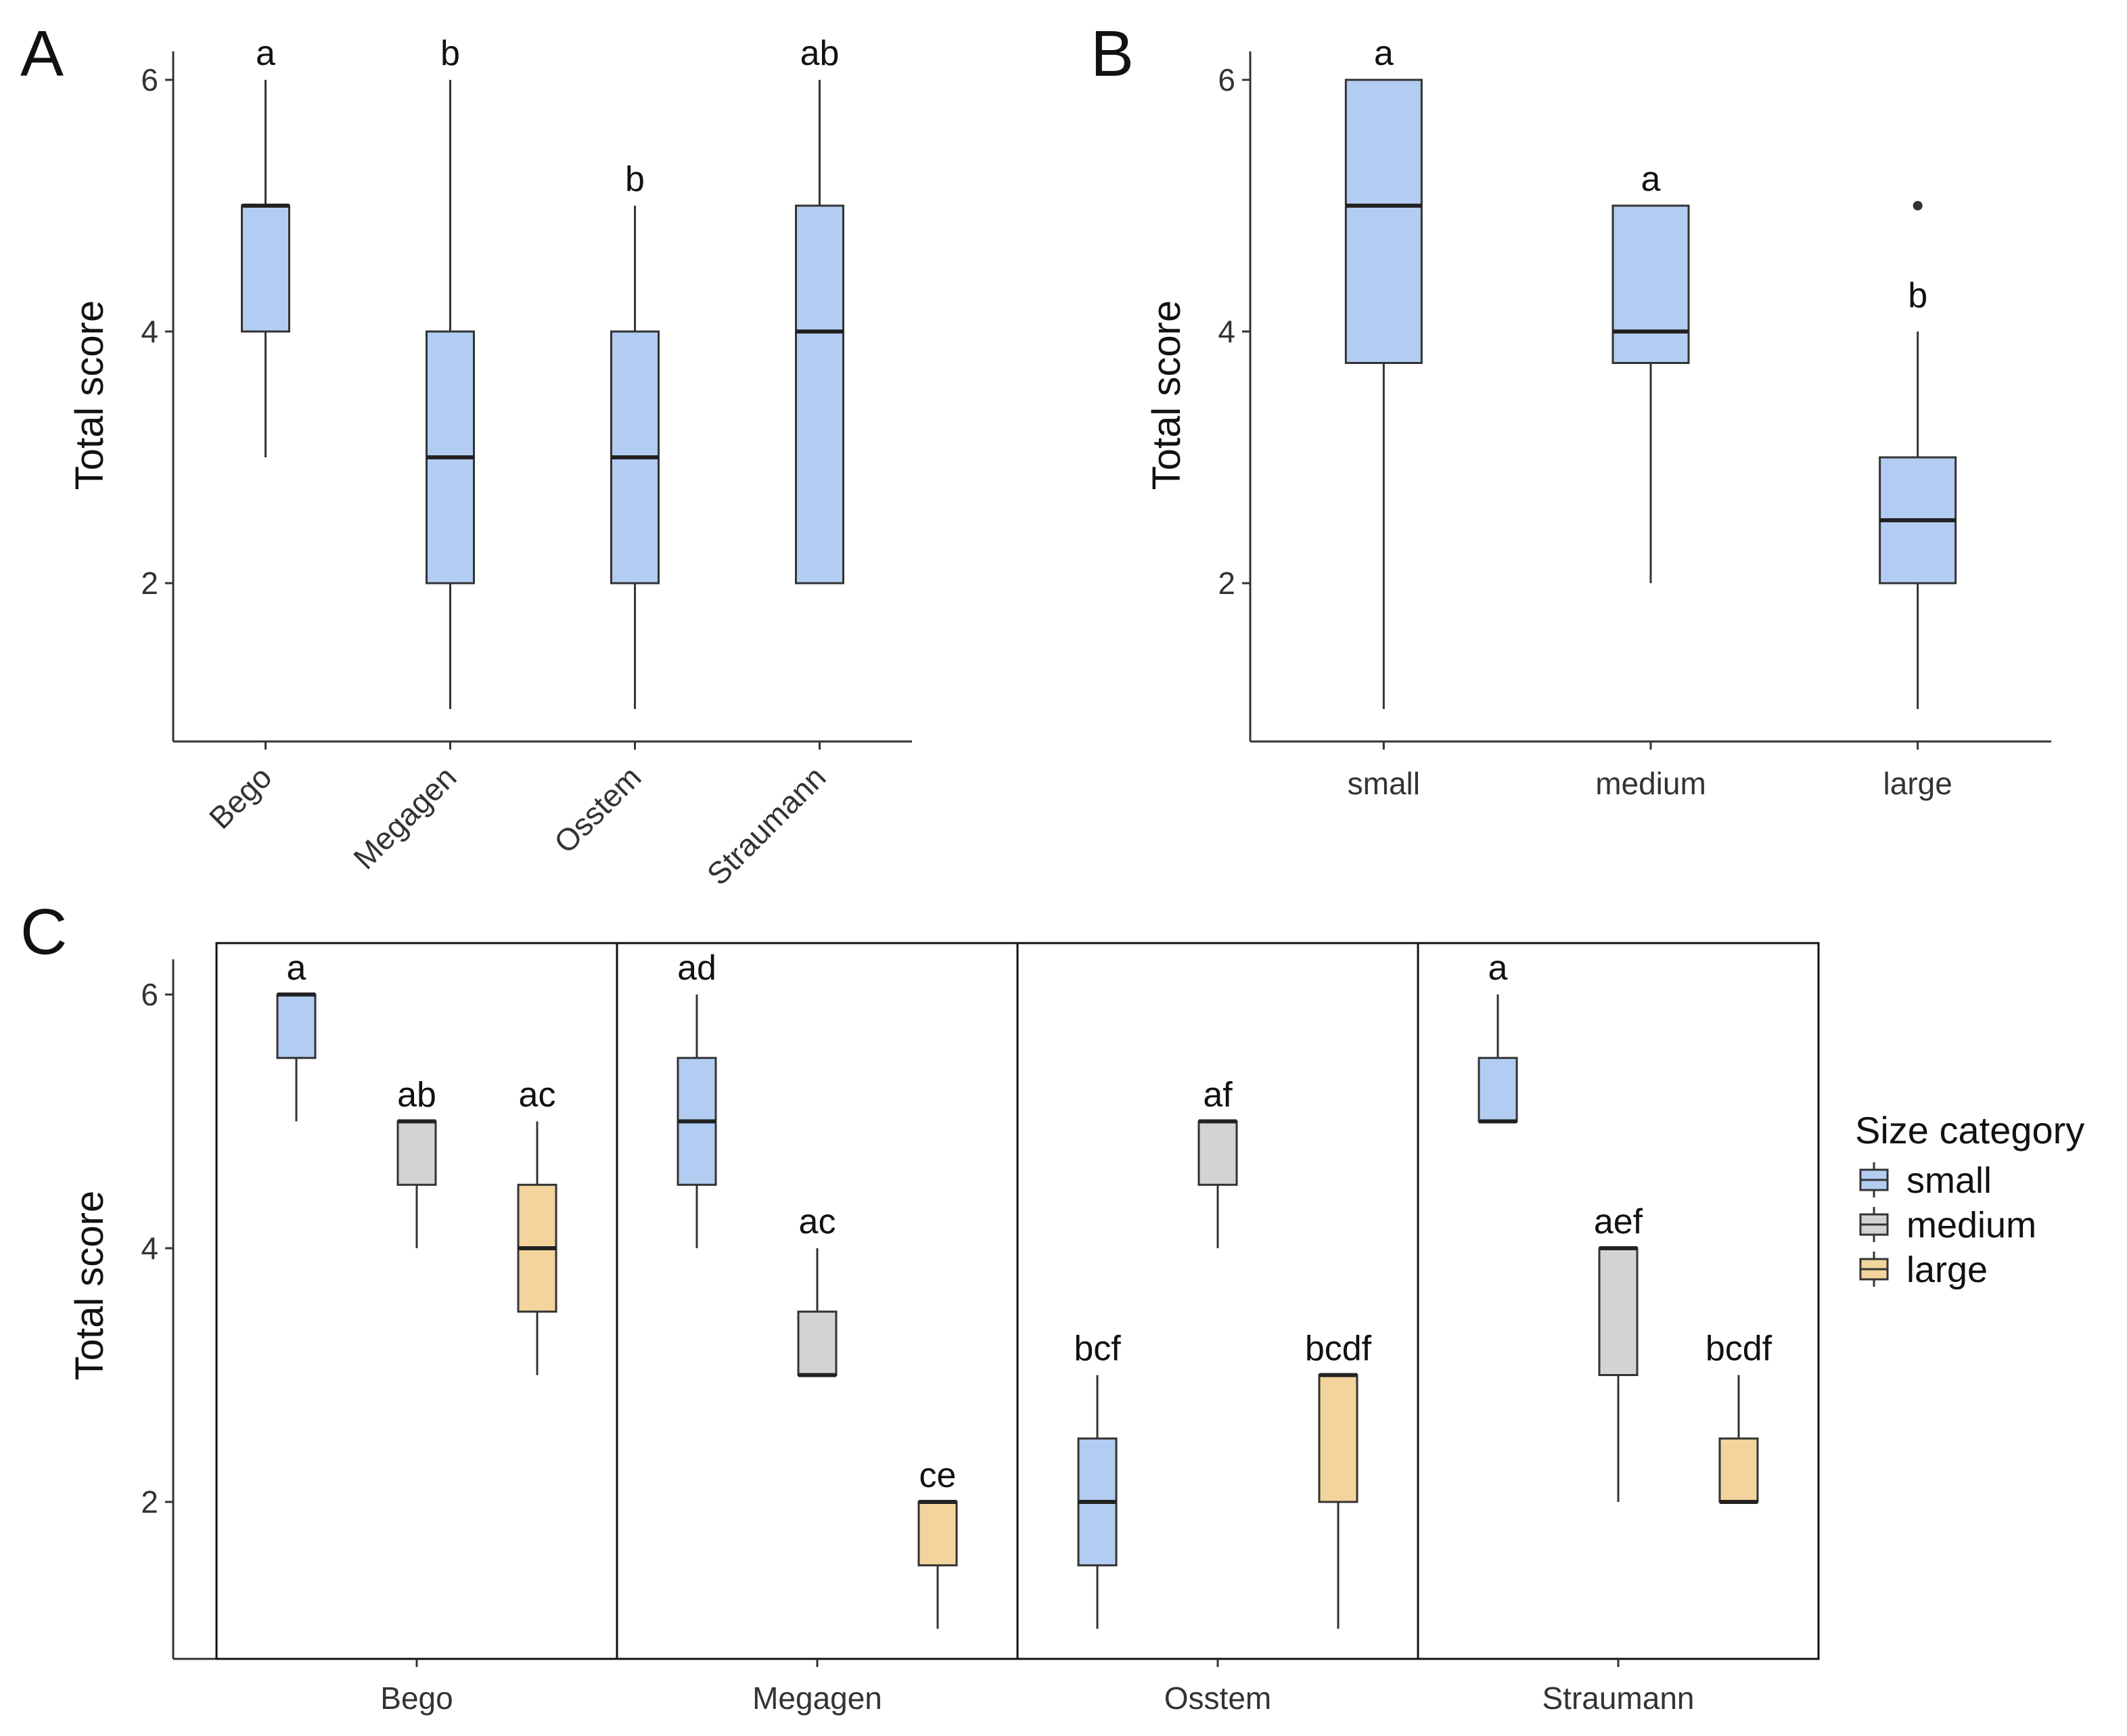 This screenshot has width=2127, height=1736. I want to click on panel-c-ylabel: Total score, so click(90, 1285).